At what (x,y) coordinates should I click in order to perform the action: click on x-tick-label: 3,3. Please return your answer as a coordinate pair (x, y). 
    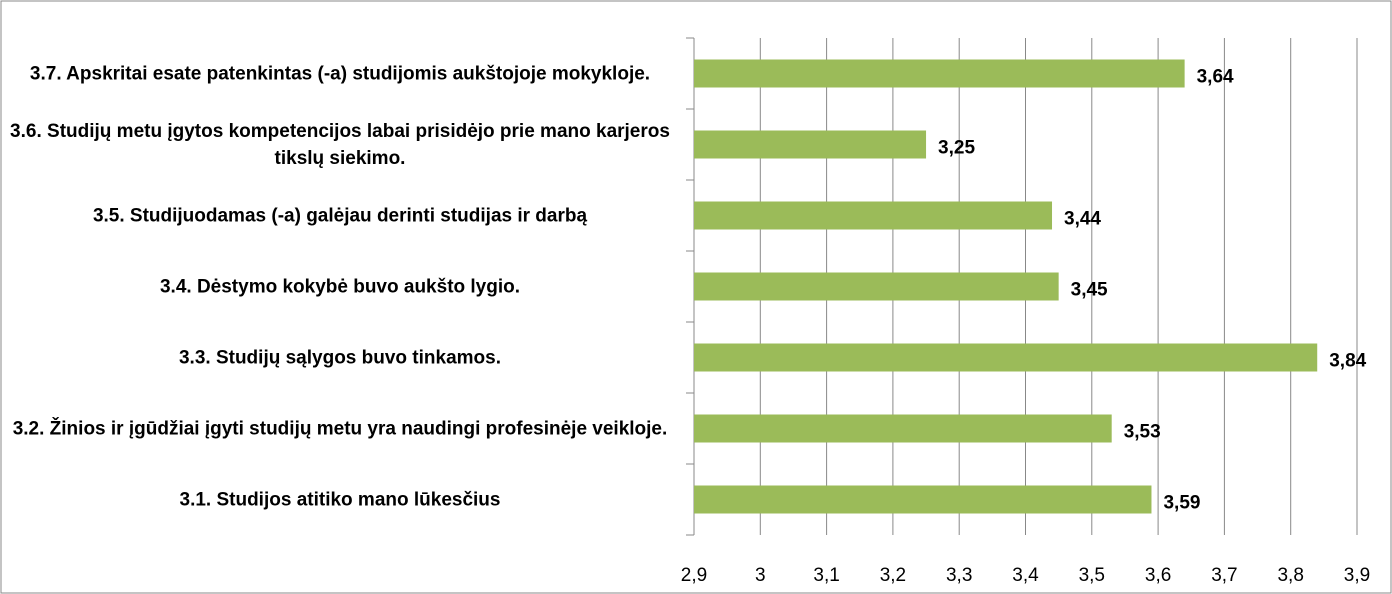
    Looking at the image, I should click on (959, 575).